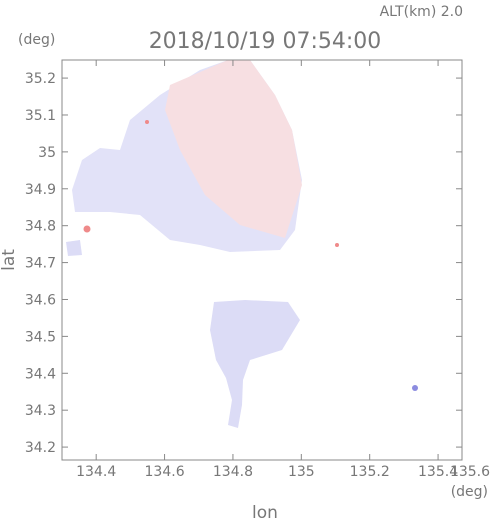 The image size is (491, 521). Describe the element at coordinates (40, 337) in the screenshot. I see `y-tick-label: 34.5` at that location.